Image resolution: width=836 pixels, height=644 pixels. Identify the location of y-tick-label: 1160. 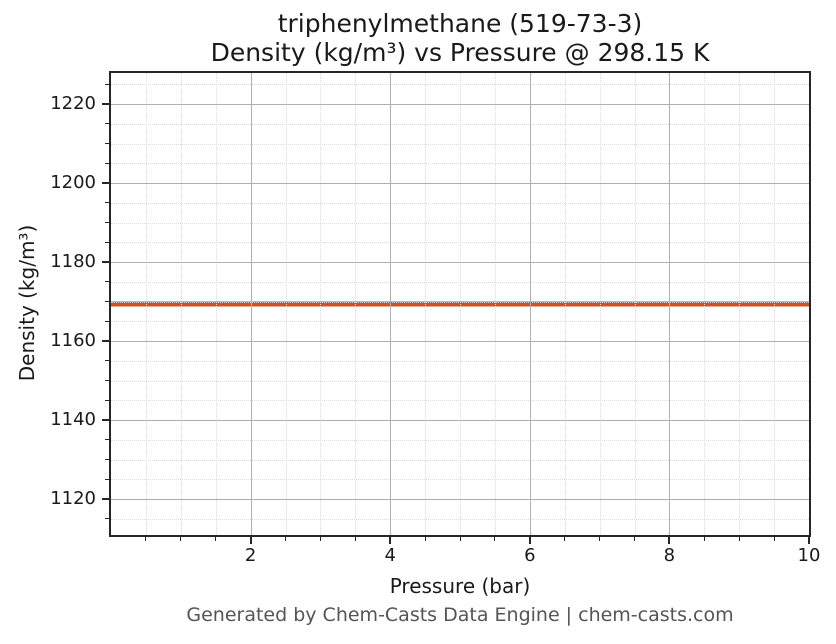
(73, 341).